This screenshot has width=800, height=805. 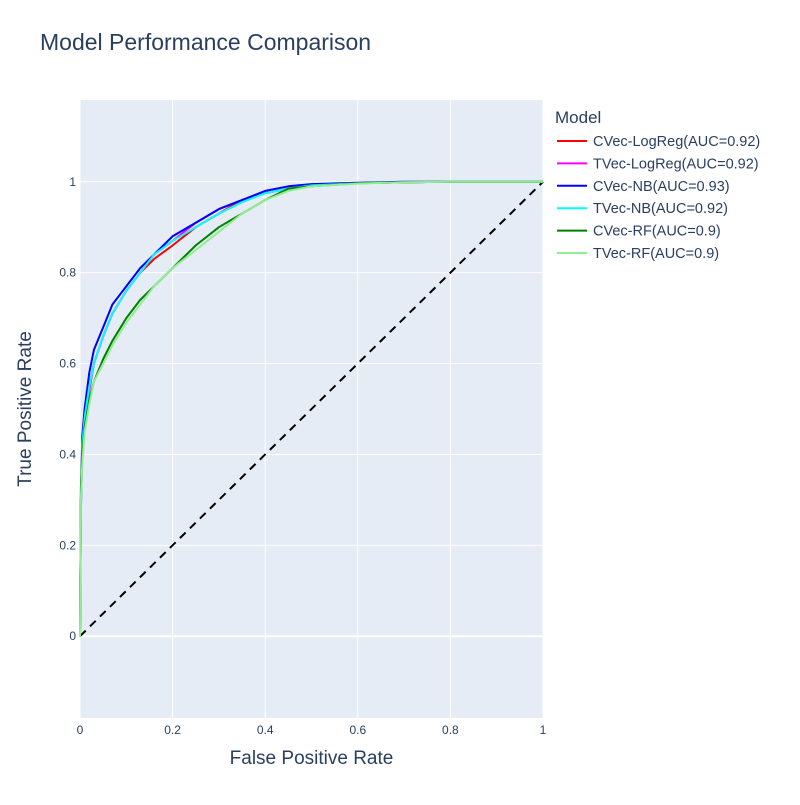 What do you see at coordinates (25, 409) in the screenshot?
I see `y-axis-label: True Positive Rate` at bounding box center [25, 409].